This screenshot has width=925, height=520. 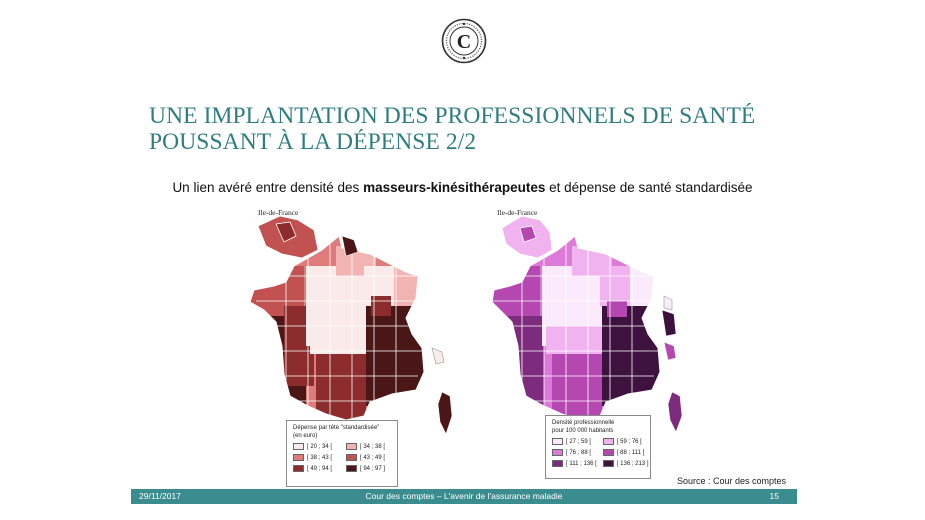 What do you see at coordinates (583, 423) in the screenshot?
I see `density-legend-title-line1: Densité professionnelle` at bounding box center [583, 423].